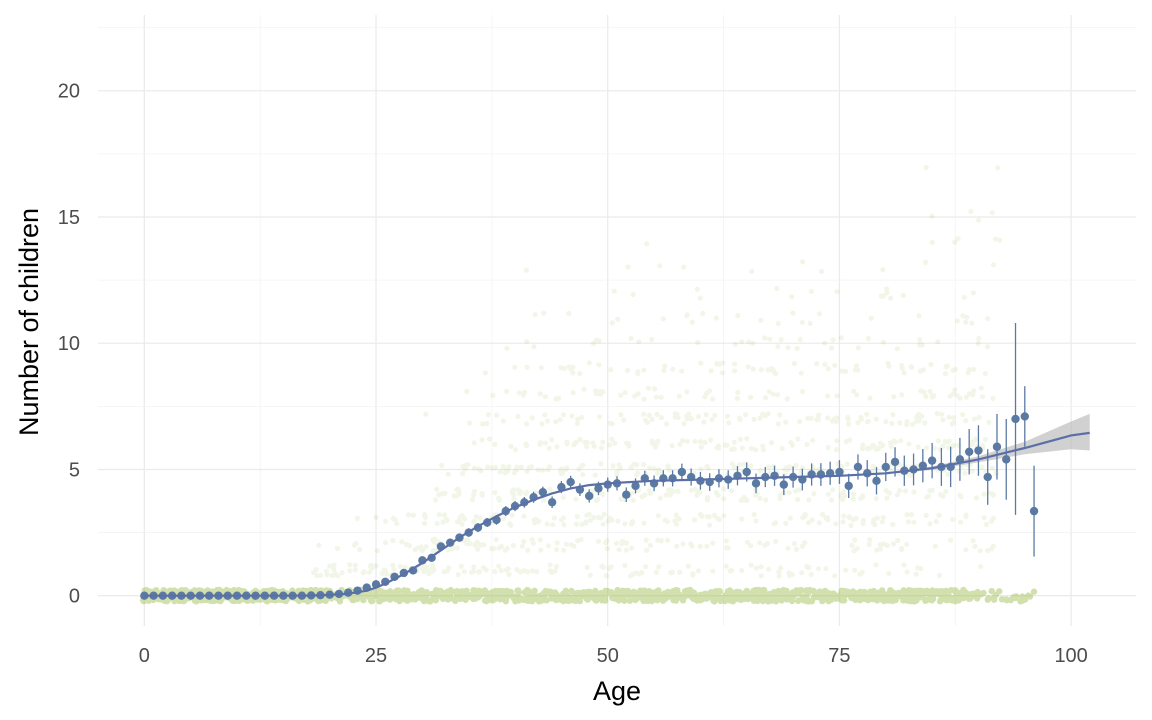 The height and width of the screenshot is (720, 1152). I want to click on y-tick-label: 20, so click(69, 92).